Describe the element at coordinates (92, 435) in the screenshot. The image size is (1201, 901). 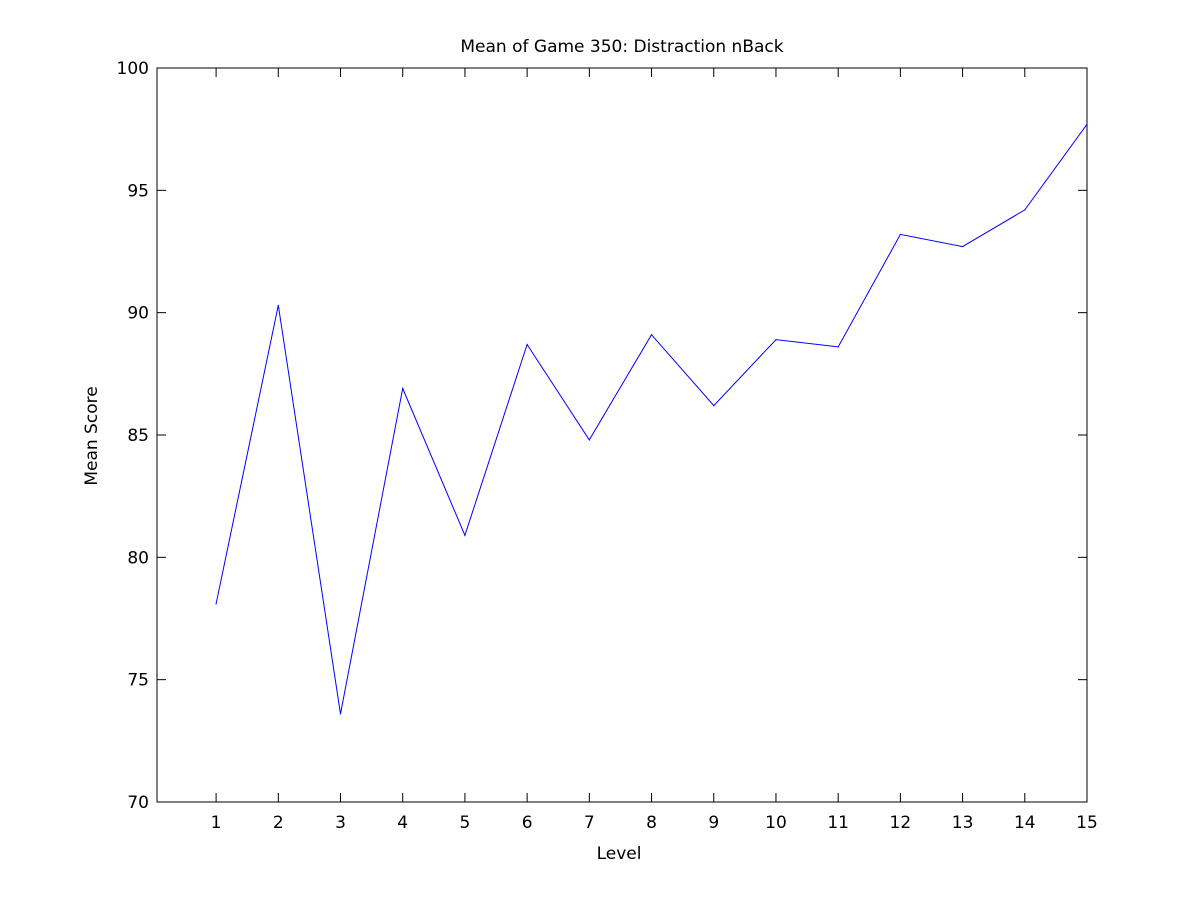
I see `y-axis-title: Mean Score` at that location.